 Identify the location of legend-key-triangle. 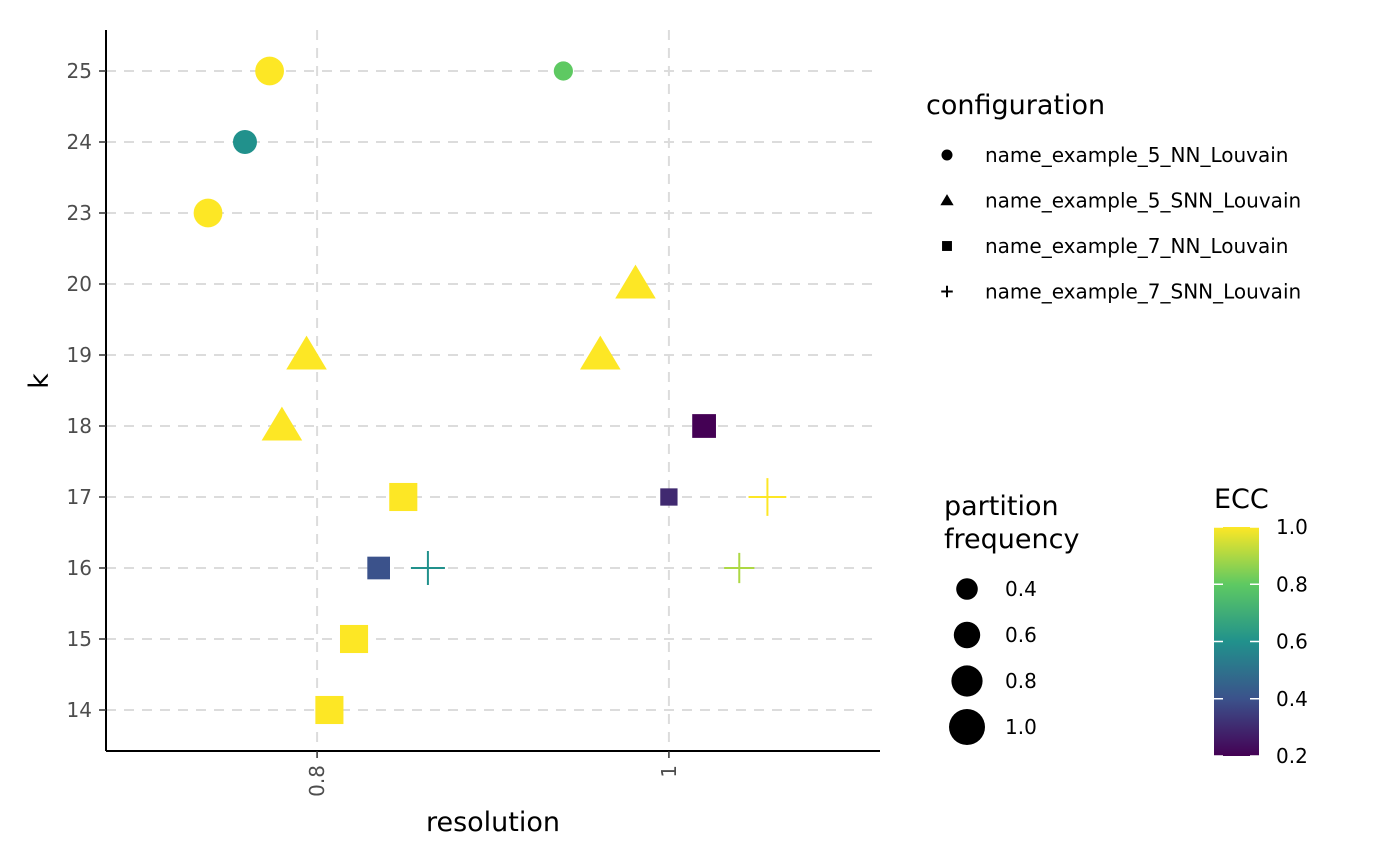
(947, 200).